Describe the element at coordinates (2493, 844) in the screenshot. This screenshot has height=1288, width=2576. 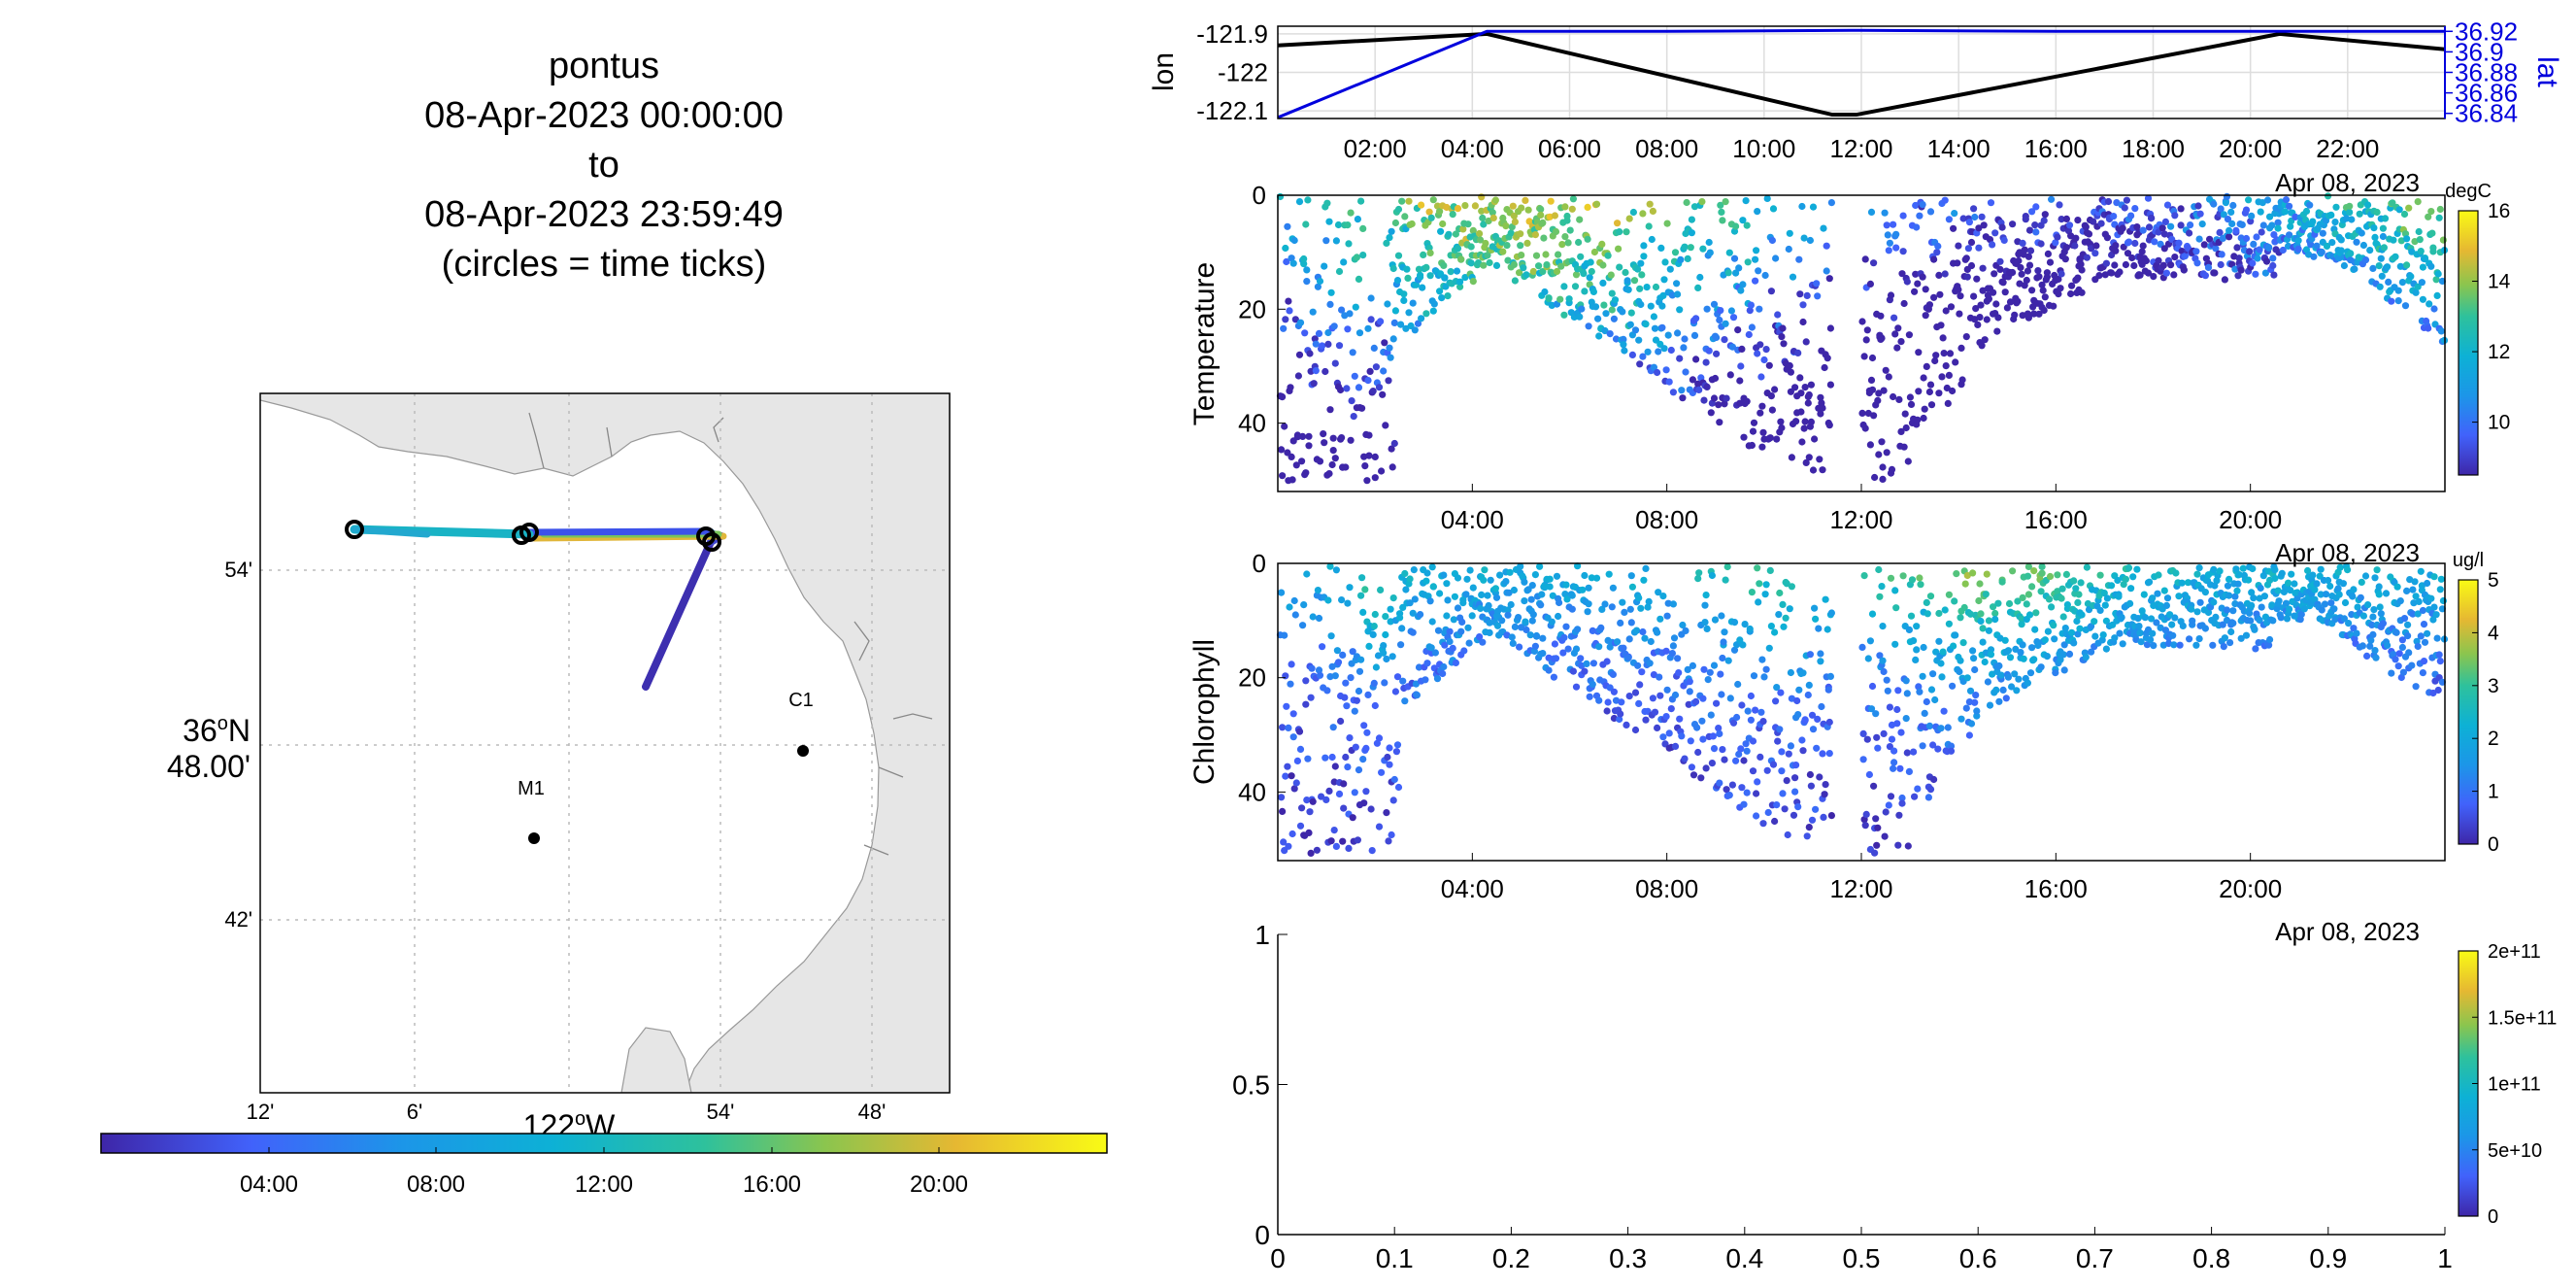
I see `colorbar-tick-label: 0` at that location.